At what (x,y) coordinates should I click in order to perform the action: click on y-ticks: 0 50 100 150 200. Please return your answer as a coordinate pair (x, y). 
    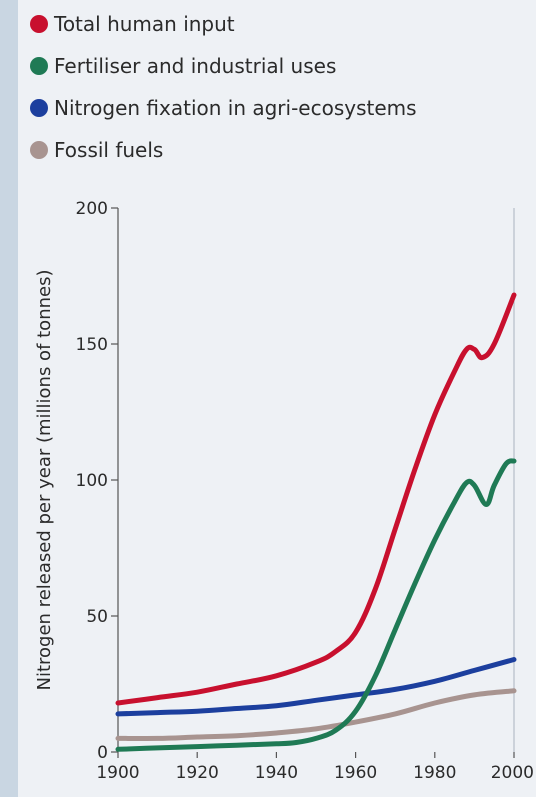
    Looking at the image, I should click on (97, 481).